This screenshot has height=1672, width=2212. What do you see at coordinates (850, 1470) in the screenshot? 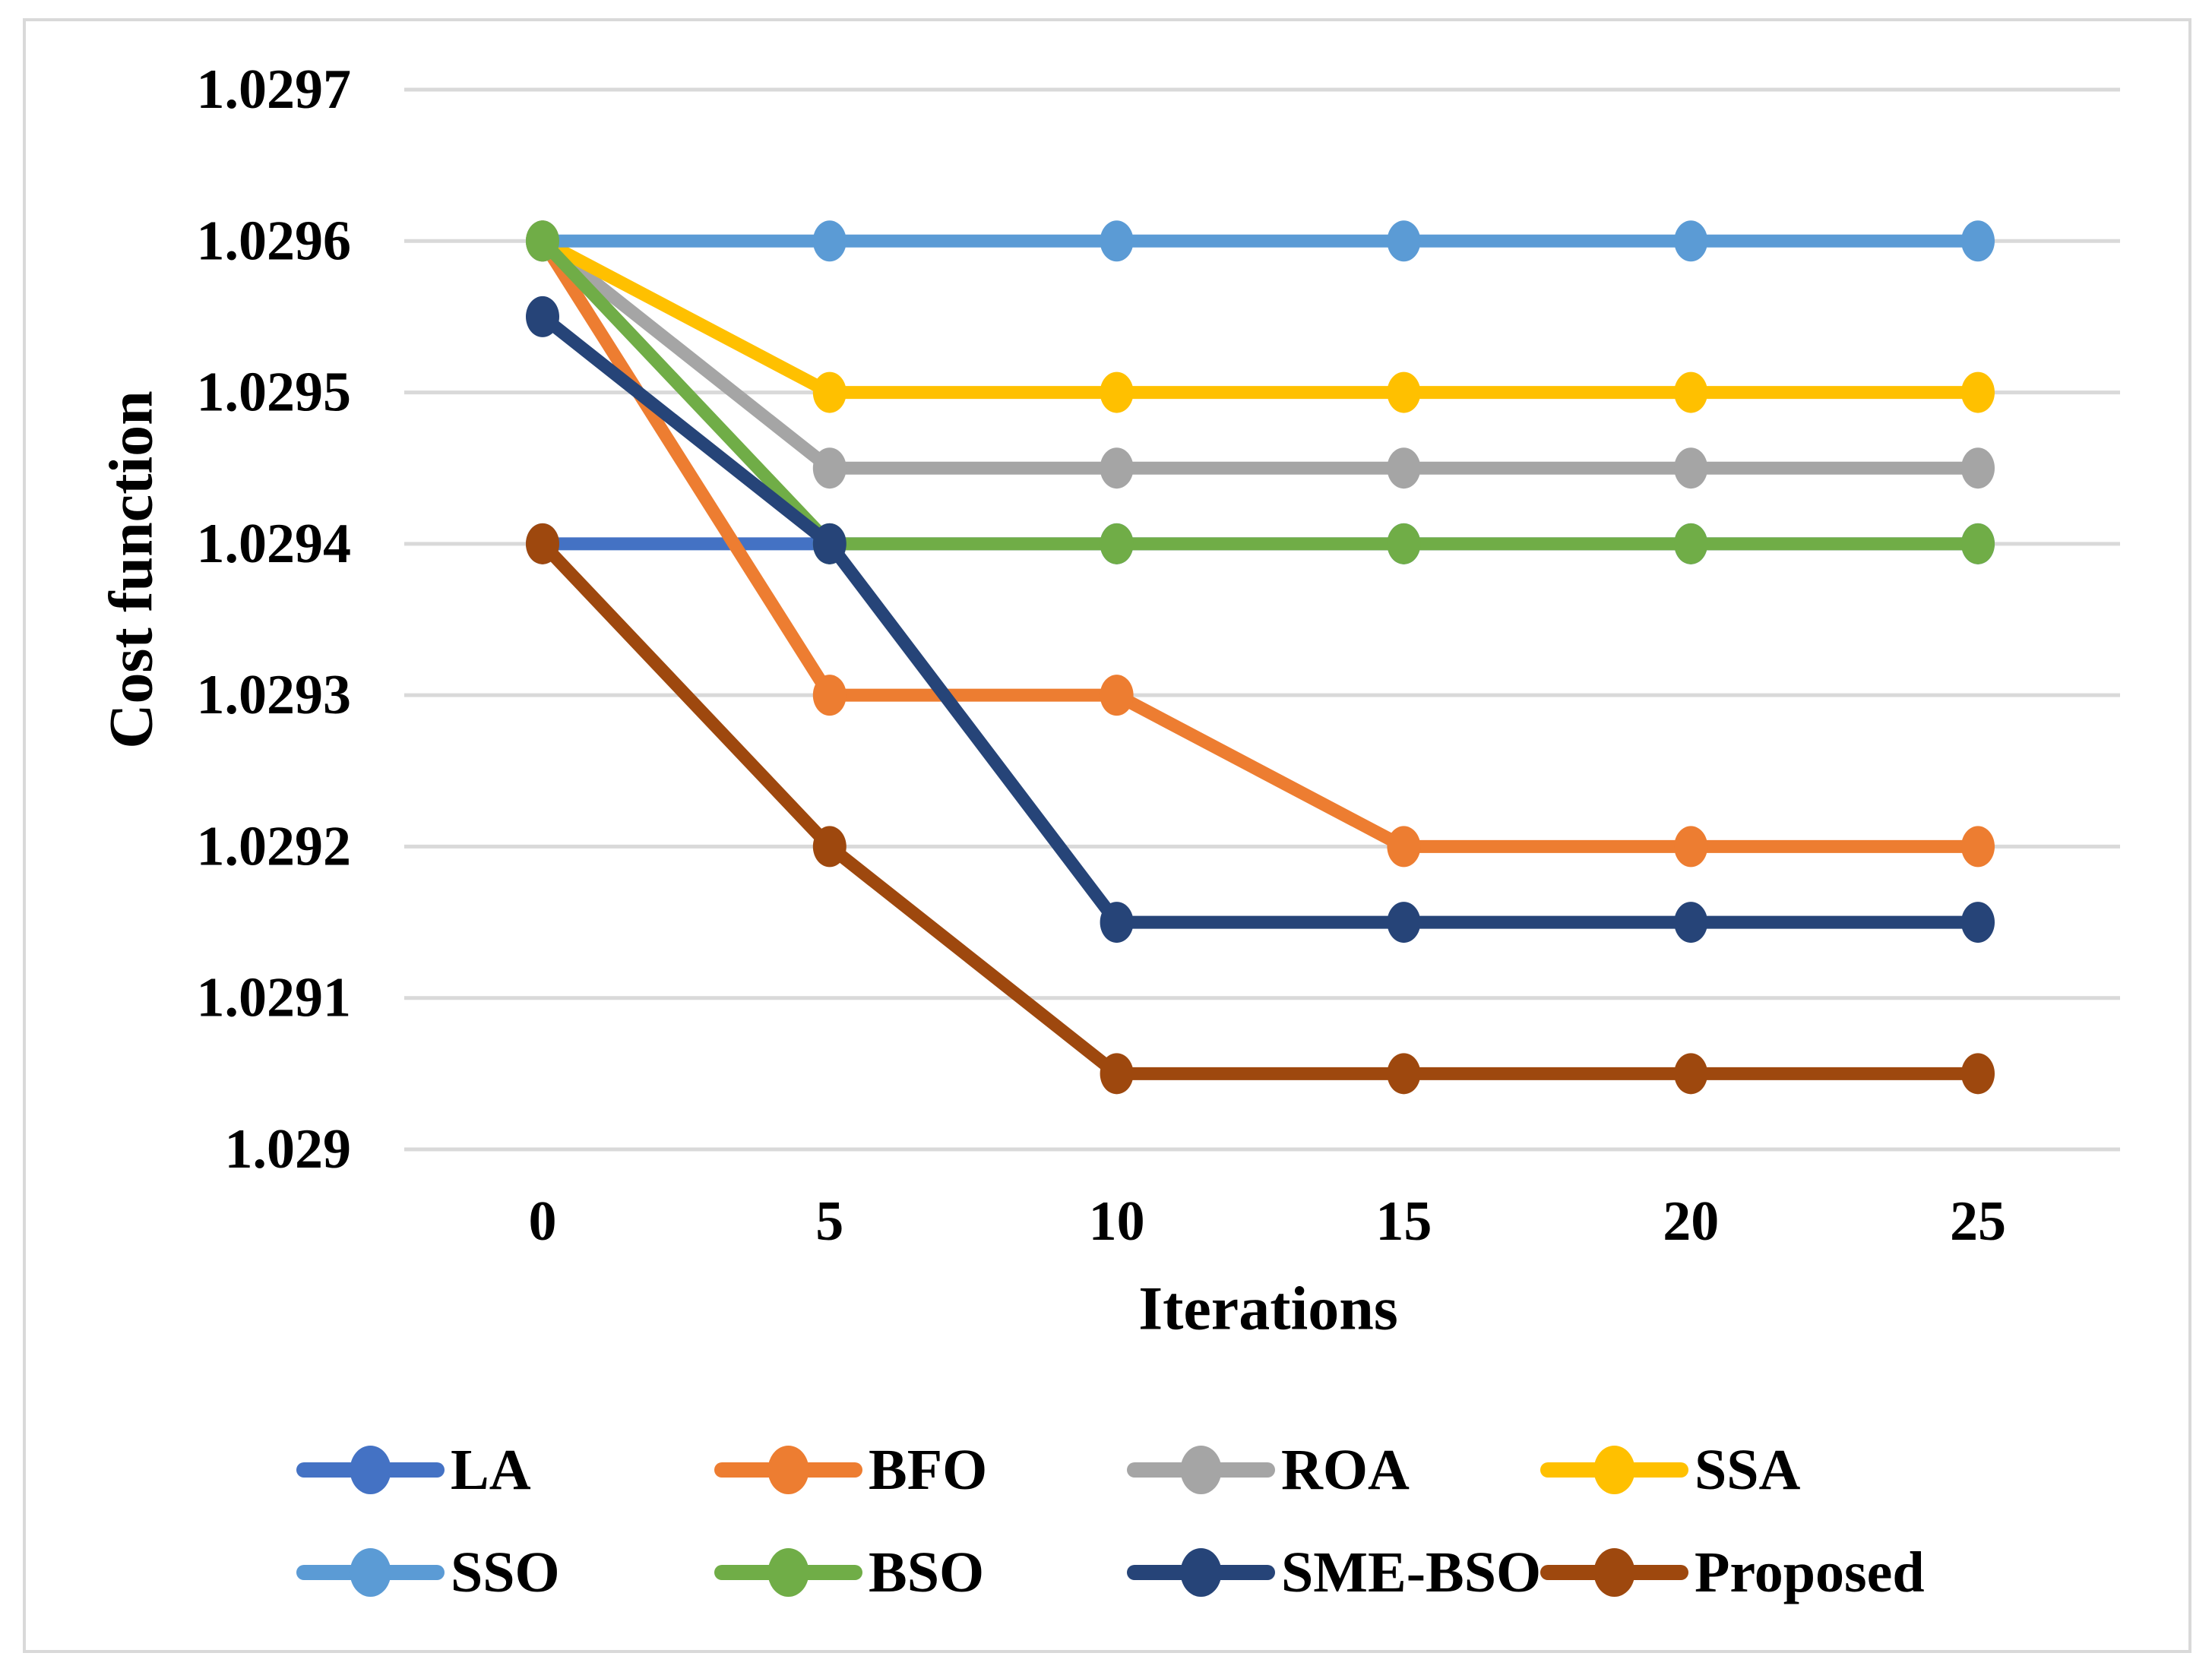
I see `legend-item-bfo: BFO` at bounding box center [850, 1470].